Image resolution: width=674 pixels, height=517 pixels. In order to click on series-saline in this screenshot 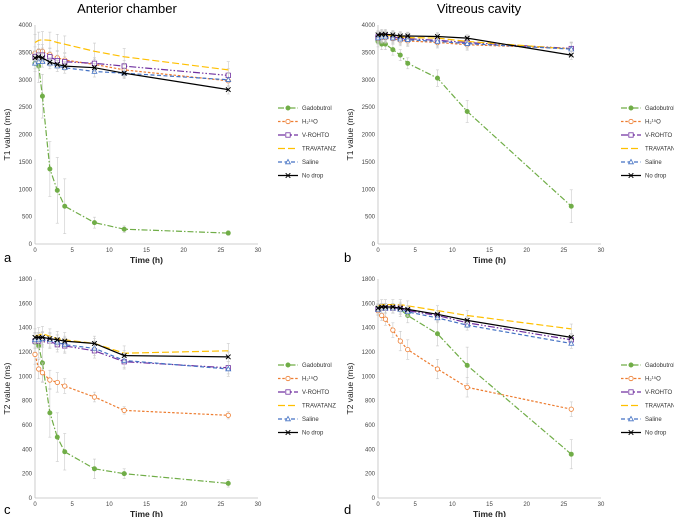, I will do `click(474, 43)`.